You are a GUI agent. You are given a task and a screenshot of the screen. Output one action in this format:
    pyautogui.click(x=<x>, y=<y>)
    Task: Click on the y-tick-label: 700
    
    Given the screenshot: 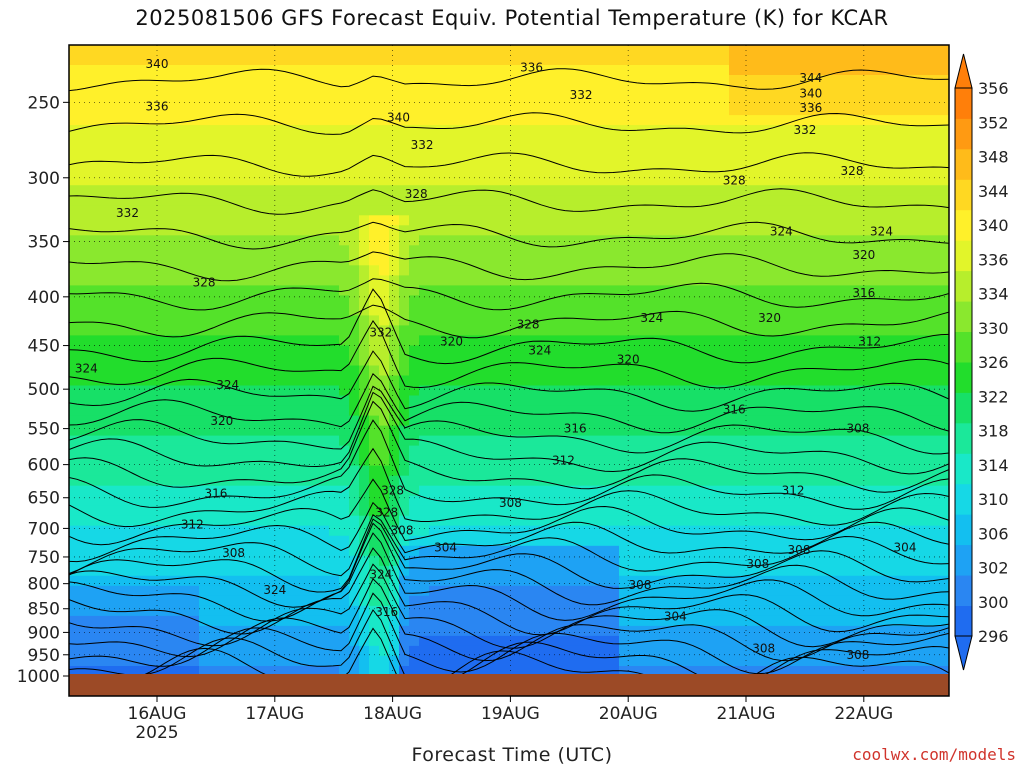 What is the action you would take?
    pyautogui.click(x=44, y=529)
    